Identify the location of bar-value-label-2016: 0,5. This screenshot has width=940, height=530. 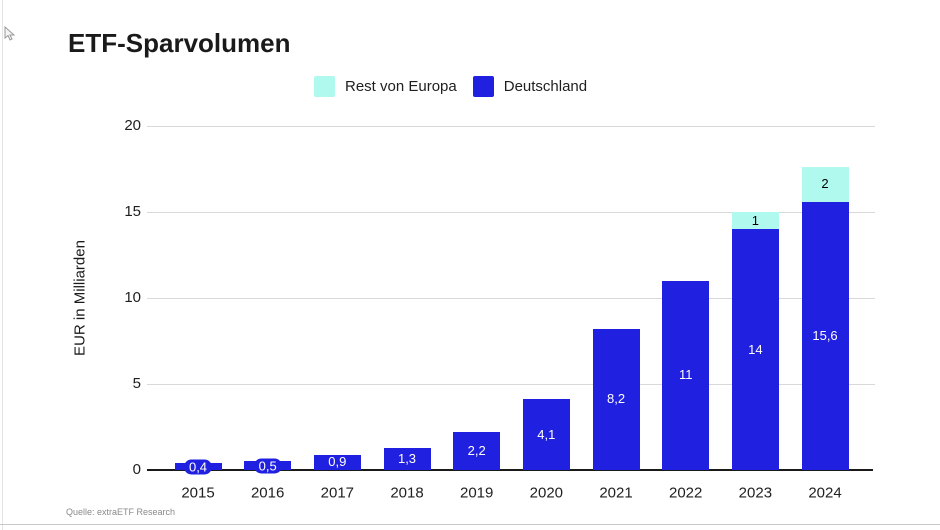
(267, 466).